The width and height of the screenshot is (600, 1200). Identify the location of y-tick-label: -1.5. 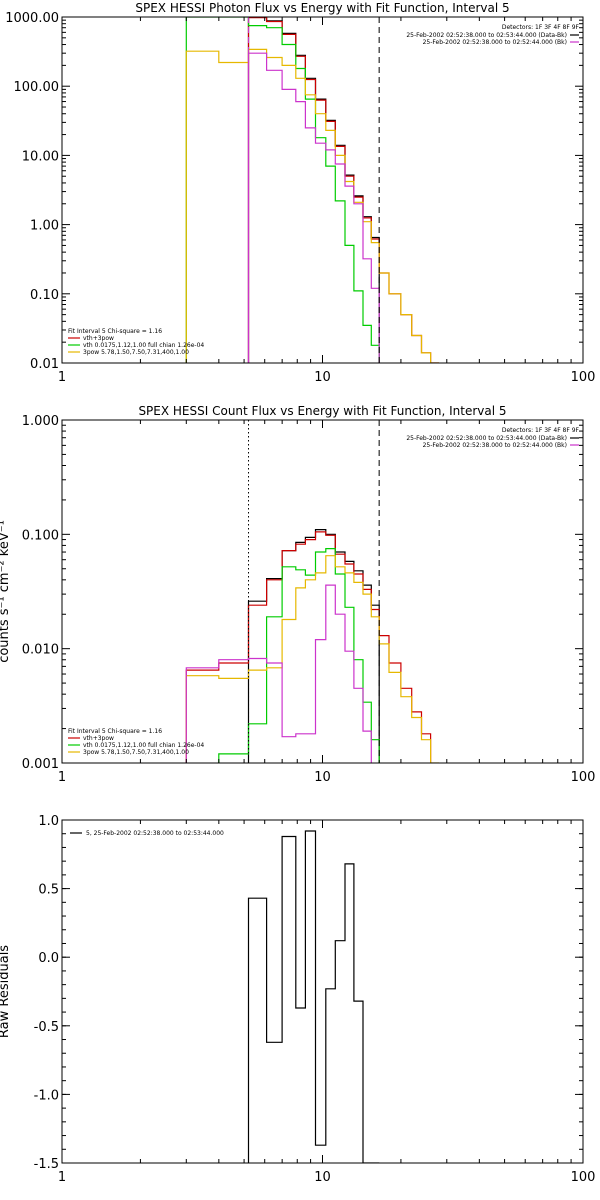
(46, 1164).